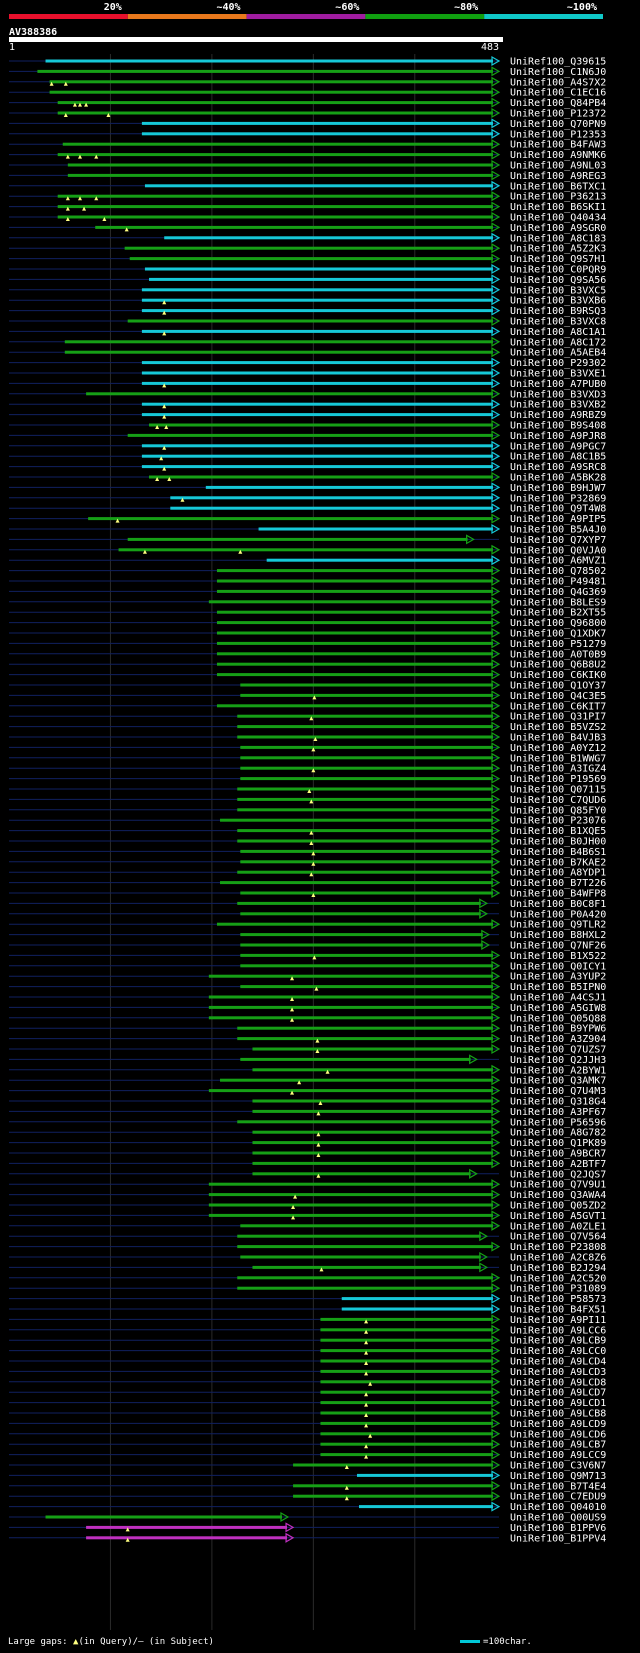 This screenshot has width=640, height=1653. I want to click on hit-label: UniRef100_B3VXC5, so click(558, 290).